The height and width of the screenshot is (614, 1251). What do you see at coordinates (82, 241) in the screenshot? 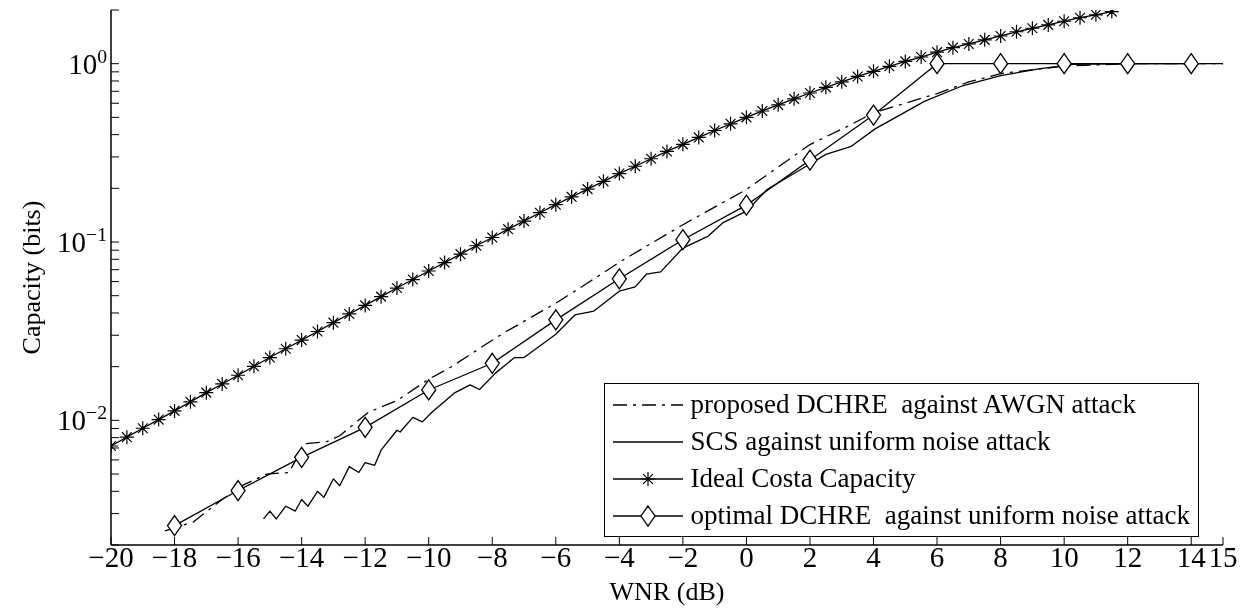
I see `y-tick-label: 10$^{−1}$` at bounding box center [82, 241].